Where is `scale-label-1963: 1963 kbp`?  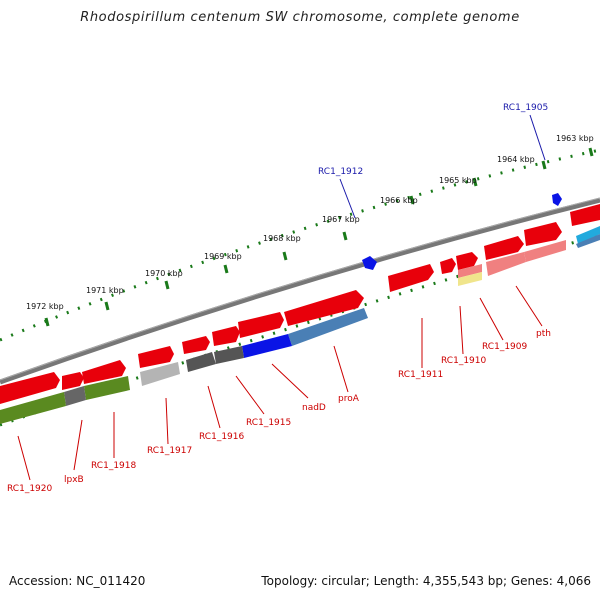 scale-label-1963: 1963 kbp is located at coordinates (575, 138).